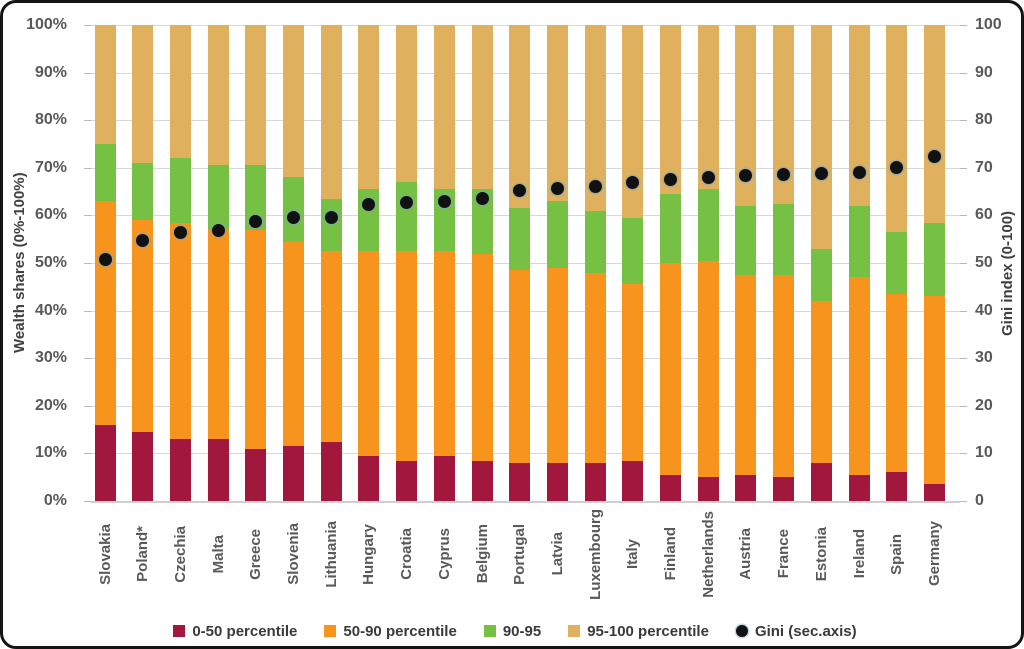 The height and width of the screenshot is (649, 1024). What do you see at coordinates (180, 263) in the screenshot?
I see `stacked-bar-czechia` at bounding box center [180, 263].